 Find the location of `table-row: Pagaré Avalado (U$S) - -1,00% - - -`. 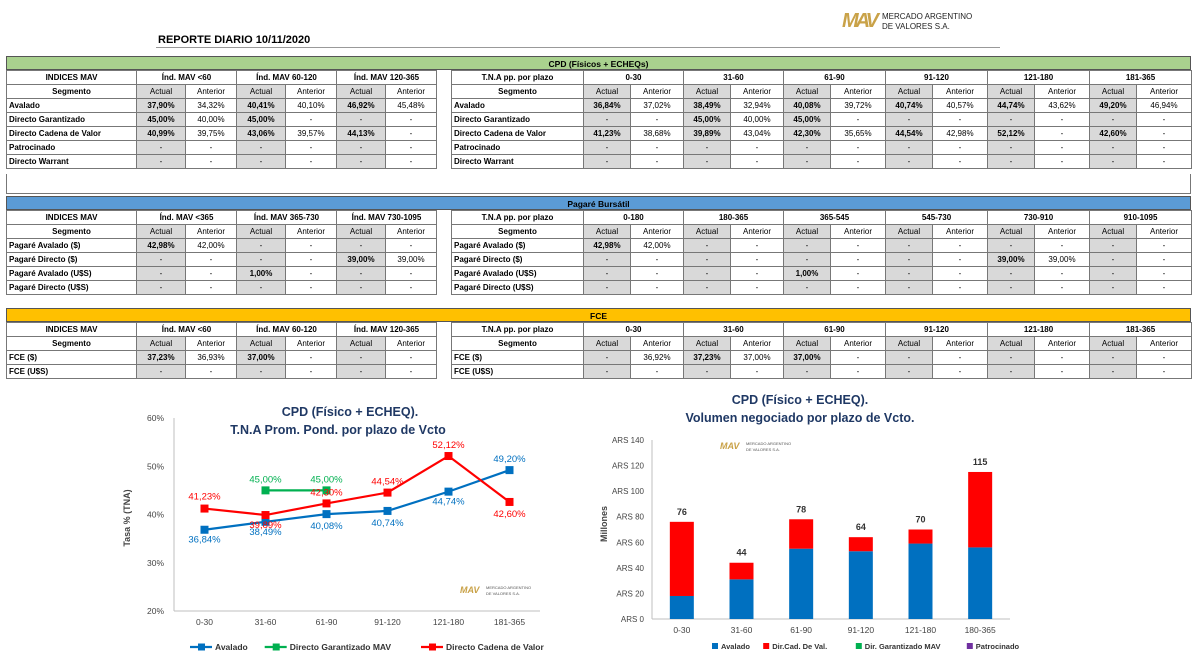

table-row: Pagaré Avalado (U$S) - -1,00% - - - is located at coordinates (221, 273).